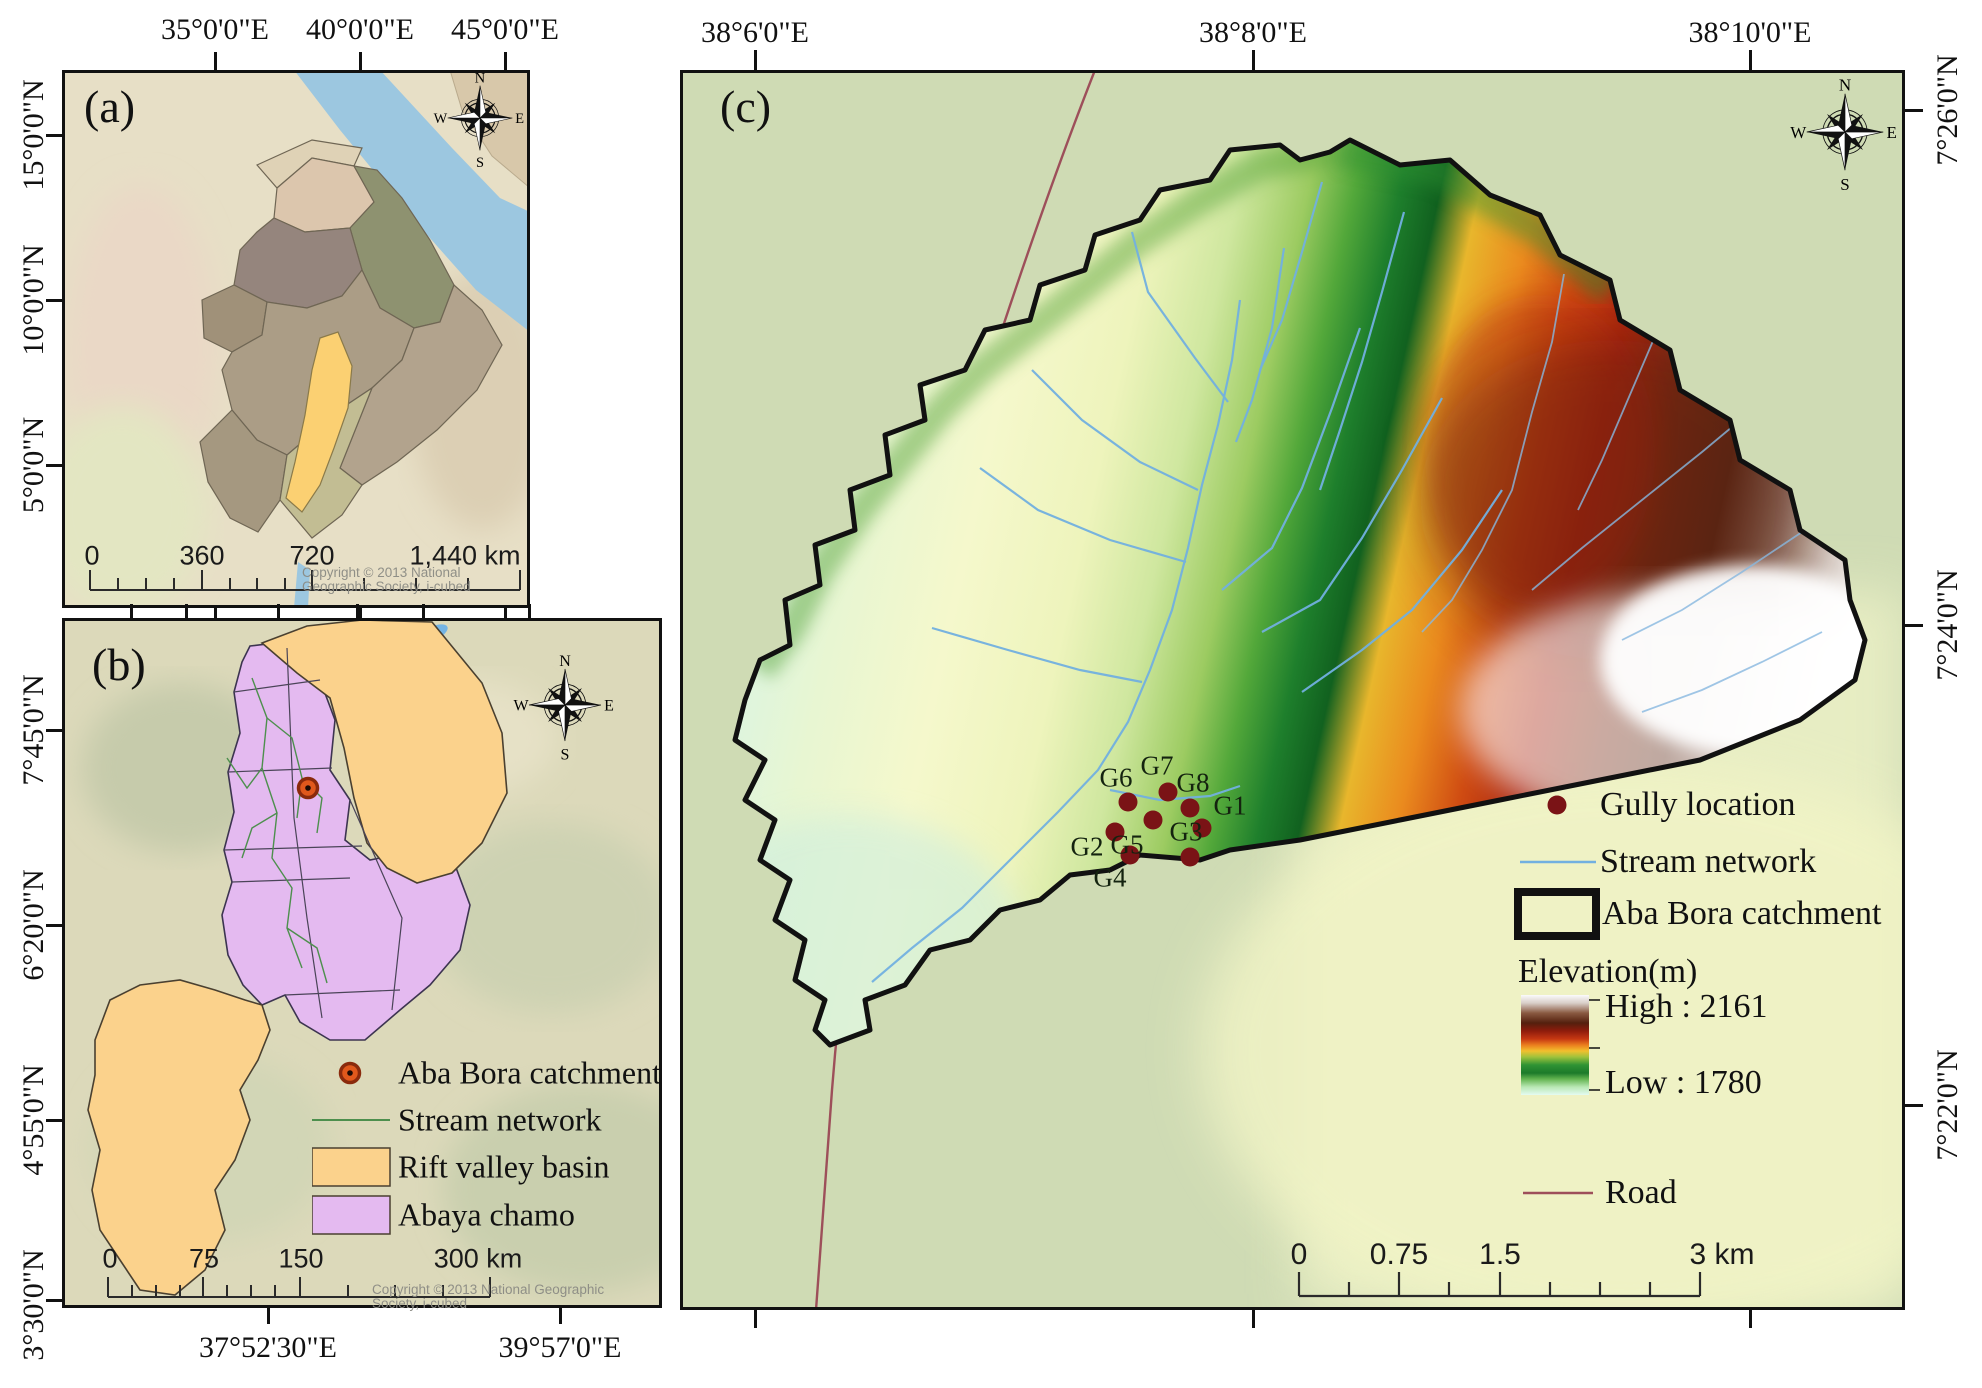 The width and height of the screenshot is (1982, 1388). I want to click on legend-b-stream: Stream network, so click(500, 1119).